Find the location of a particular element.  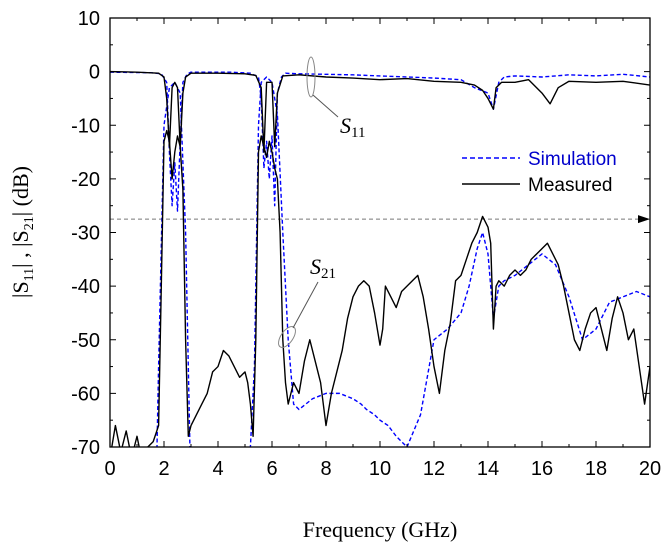

x-tick-label: 14 is located at coordinates (488, 469).